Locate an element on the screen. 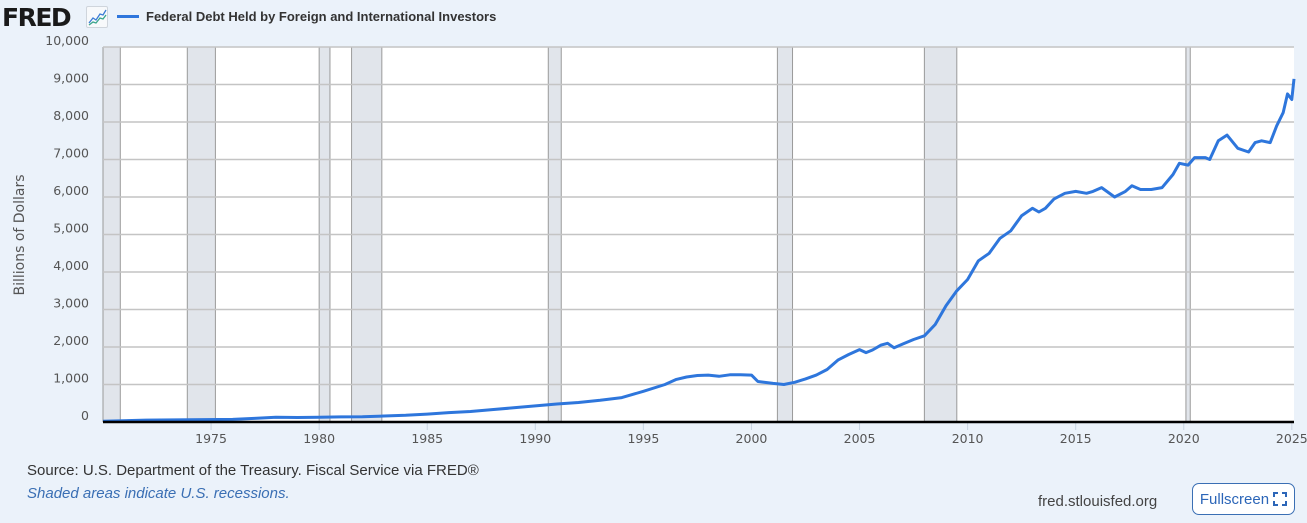 This screenshot has width=1307, height=523. x-tick-label: 2025 is located at coordinates (1291, 438).